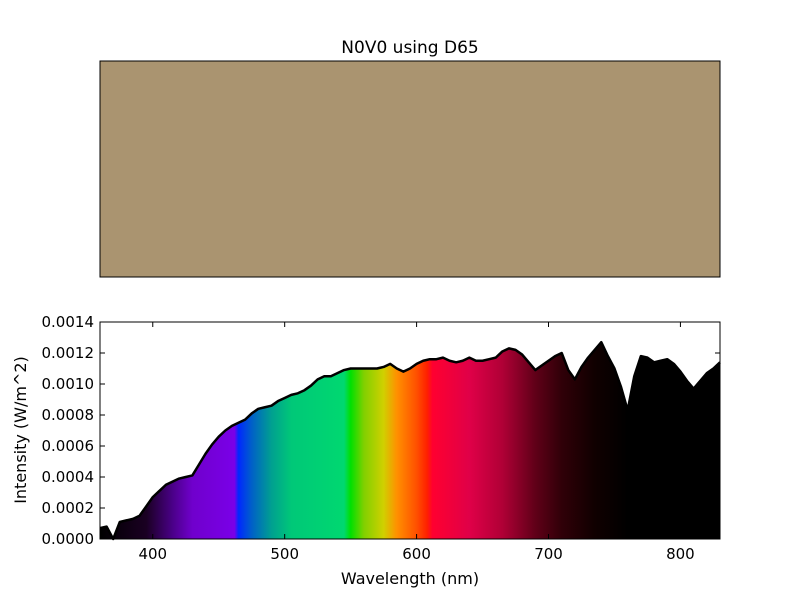  Describe the element at coordinates (284, 554) in the screenshot. I see `x-tick-label: 500` at that location.